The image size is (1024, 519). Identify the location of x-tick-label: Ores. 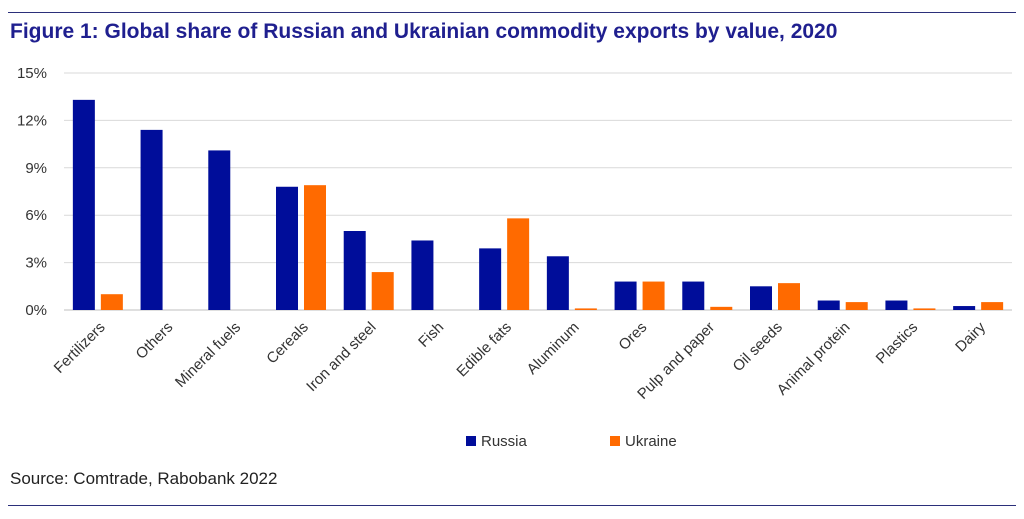
(632, 336).